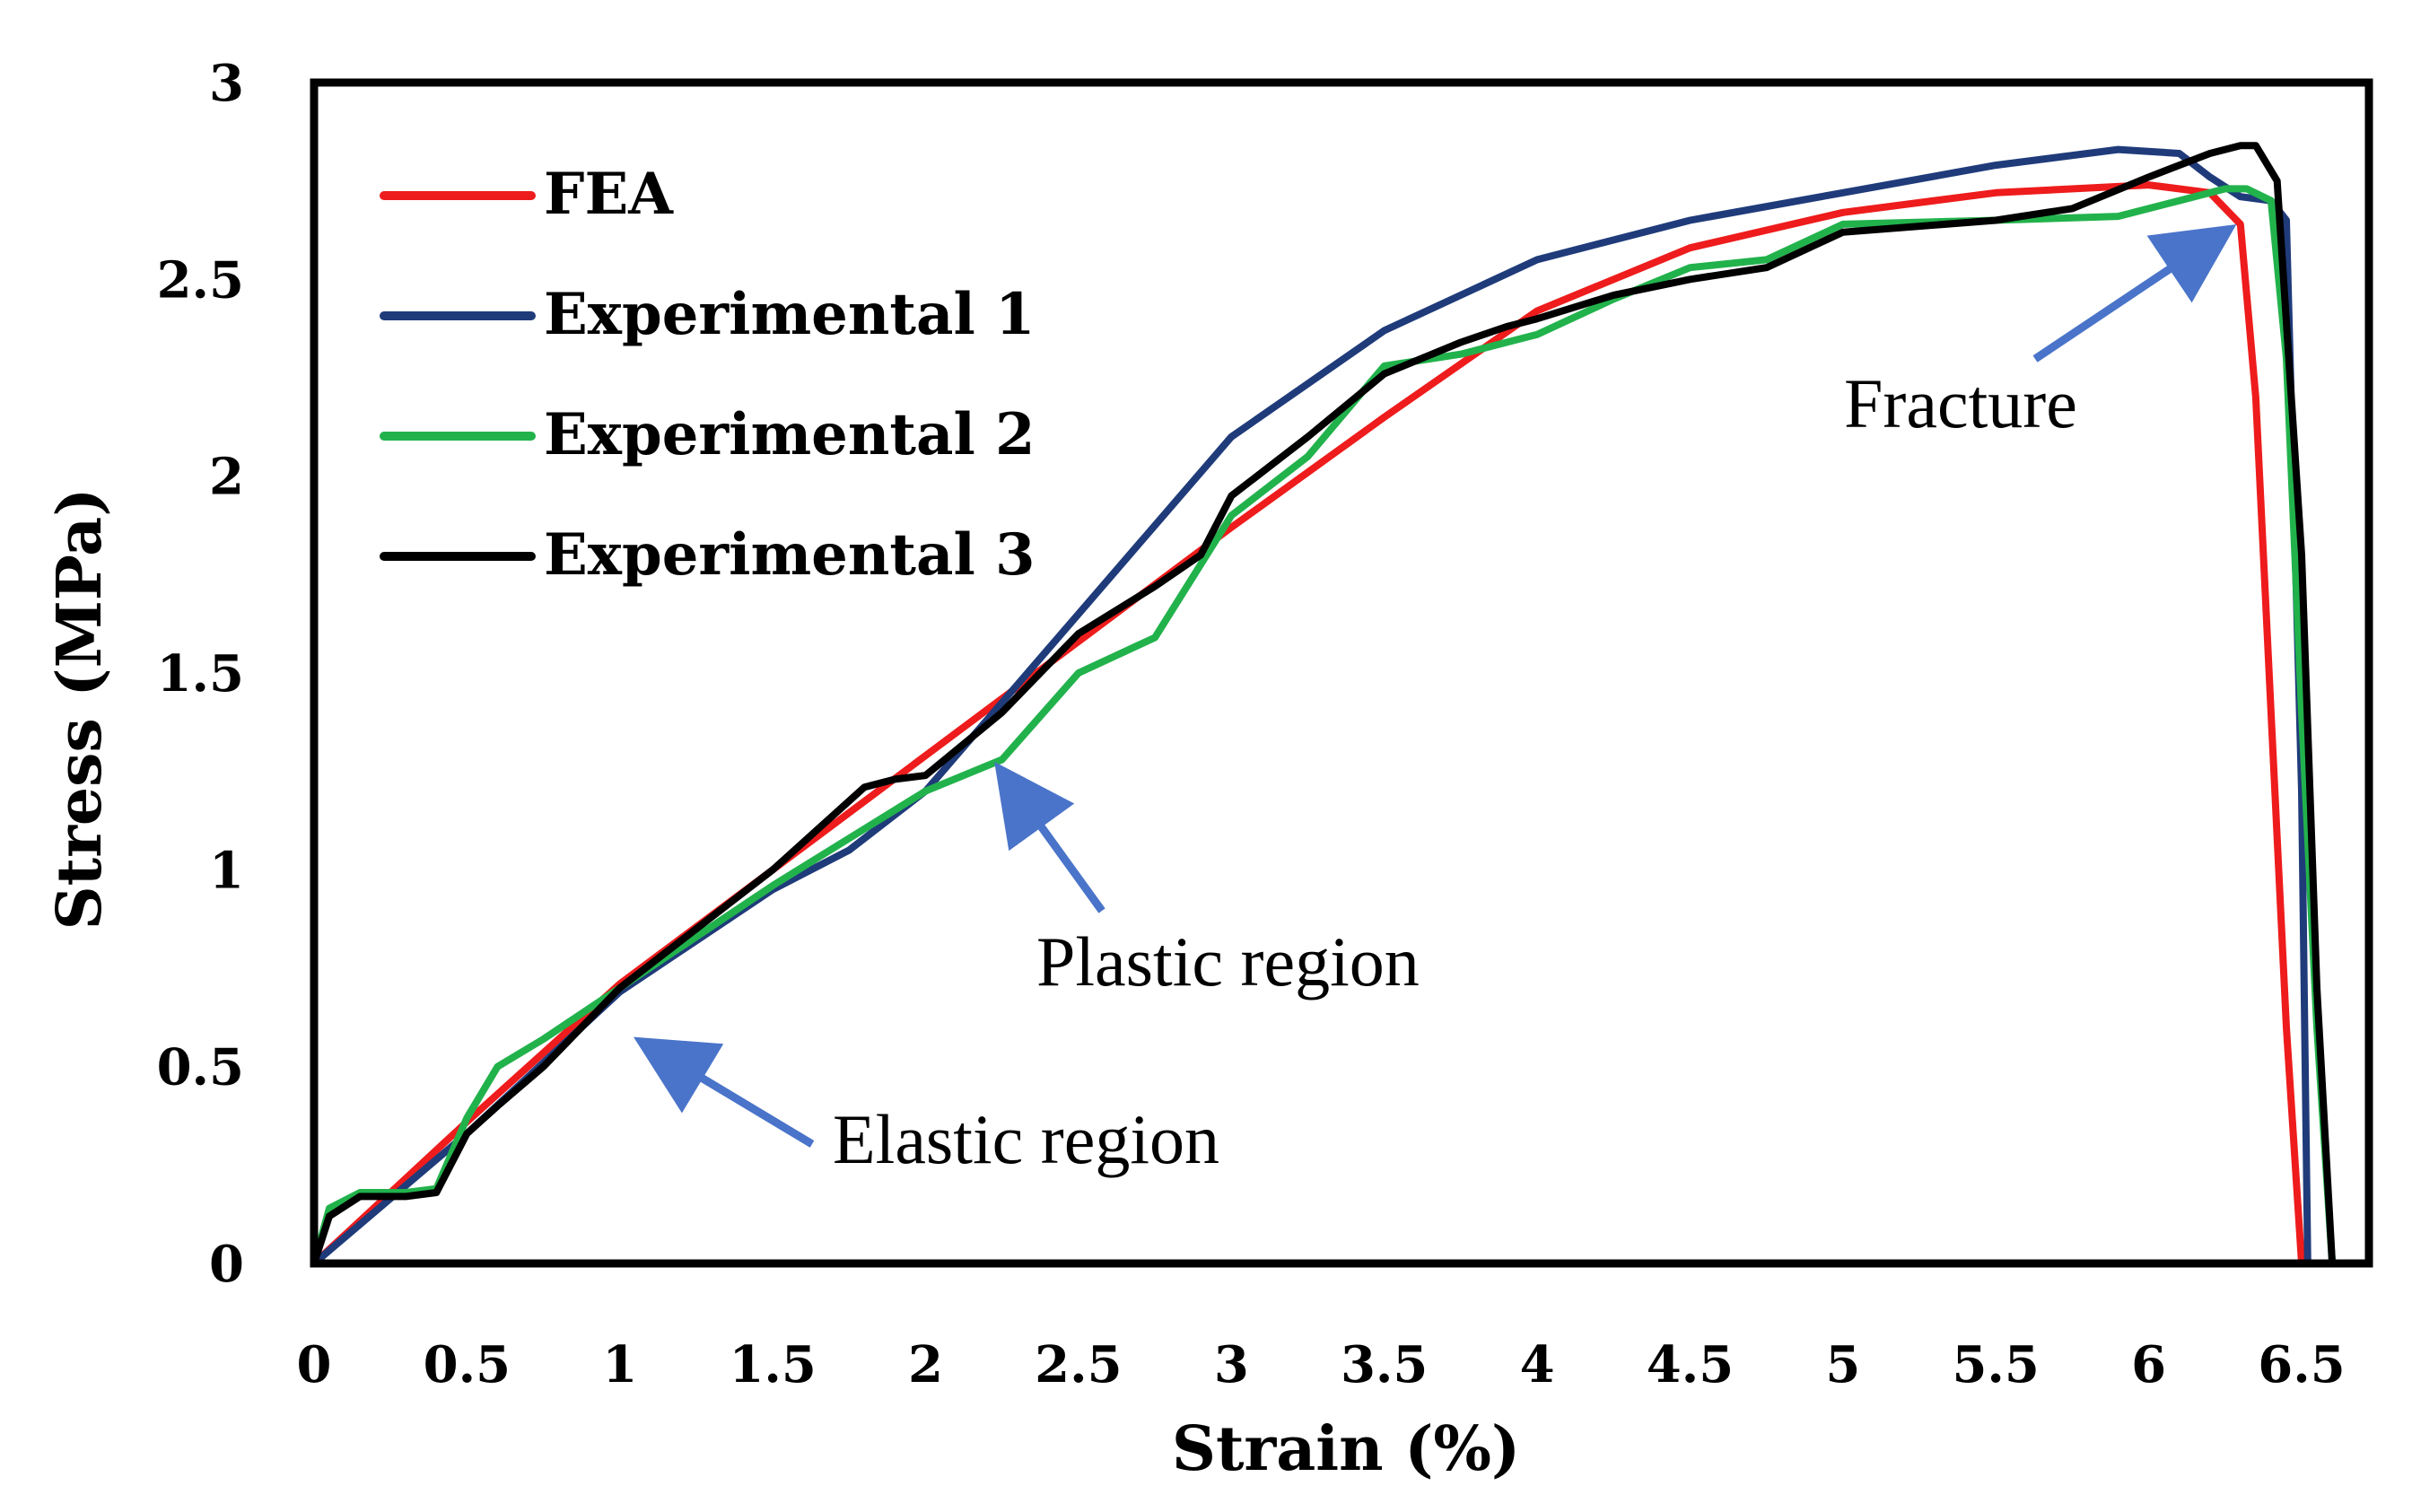 The width and height of the screenshot is (2412, 1512). Describe the element at coordinates (201, 280) in the screenshot. I see `y-tick-label: 2.5` at that location.